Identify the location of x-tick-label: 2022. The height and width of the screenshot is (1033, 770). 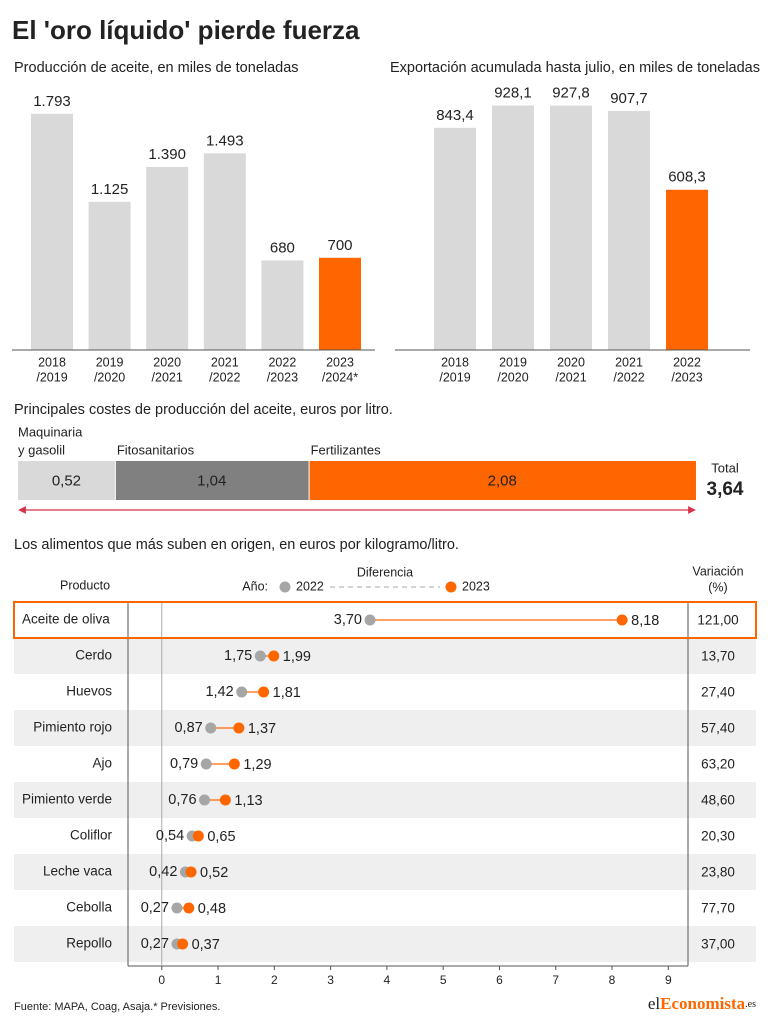
(687, 362).